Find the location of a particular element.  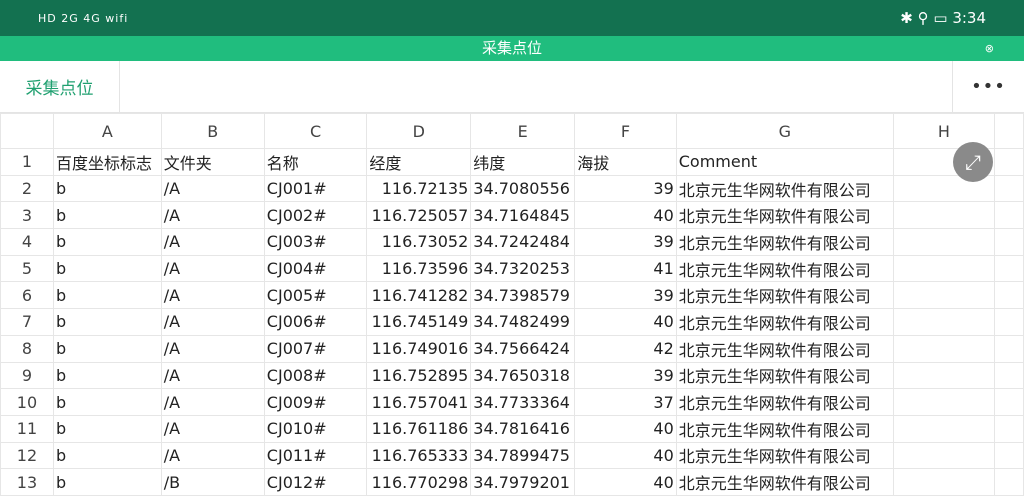

cell-G7: 北京元生华网软件有限公司 is located at coordinates (784, 322).